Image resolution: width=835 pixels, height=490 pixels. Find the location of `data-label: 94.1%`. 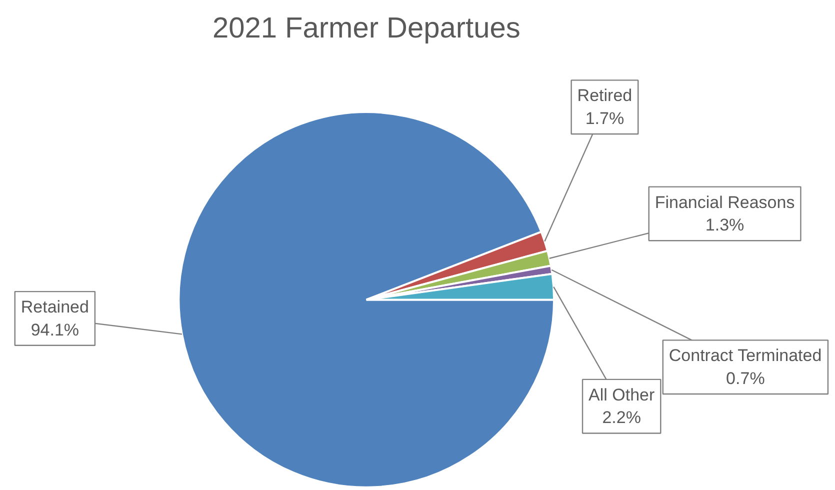

data-label: 94.1% is located at coordinates (55, 330).